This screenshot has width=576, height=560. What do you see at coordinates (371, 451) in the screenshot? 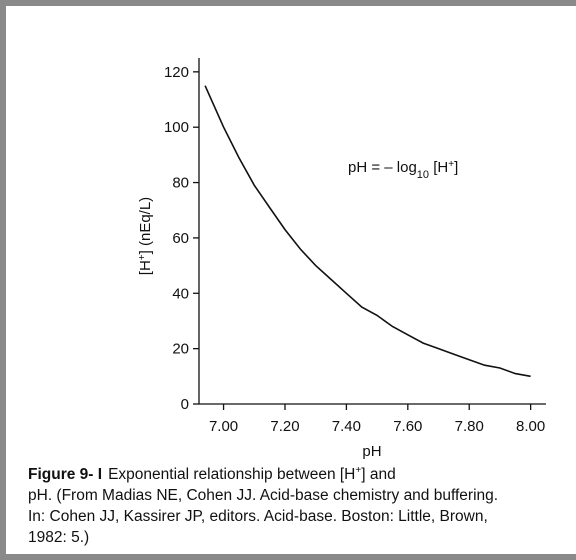
I see `x-axis-title: pH` at bounding box center [371, 451].